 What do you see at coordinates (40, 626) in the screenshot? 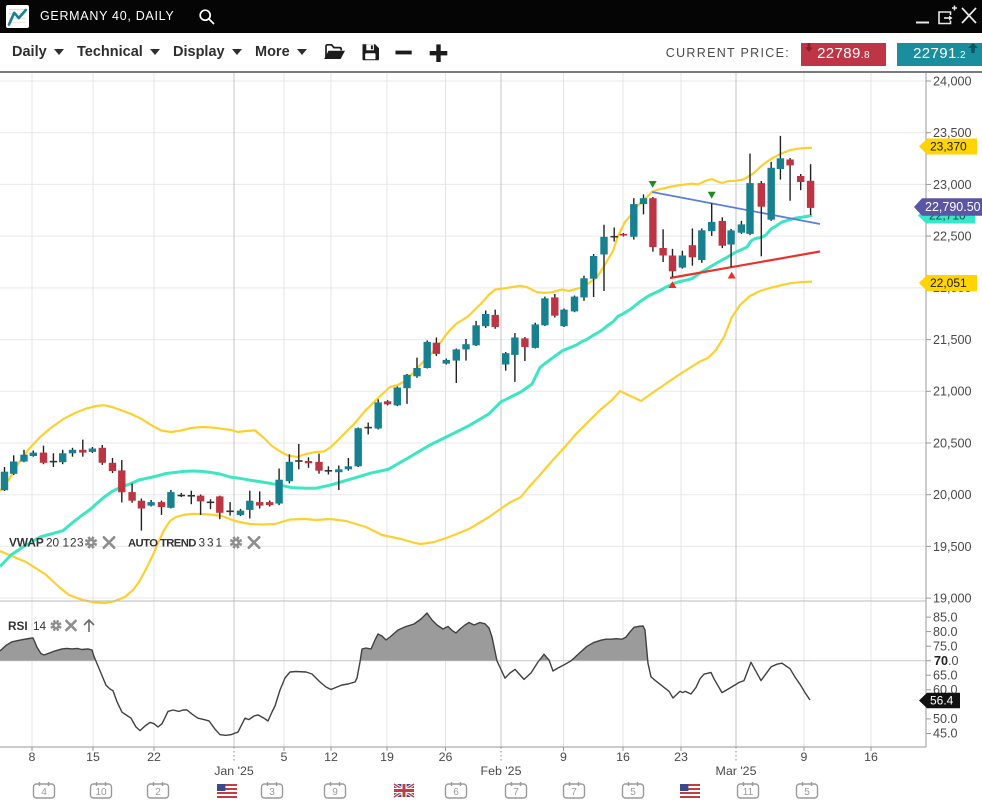
I see `svg-text: 14` at bounding box center [40, 626].